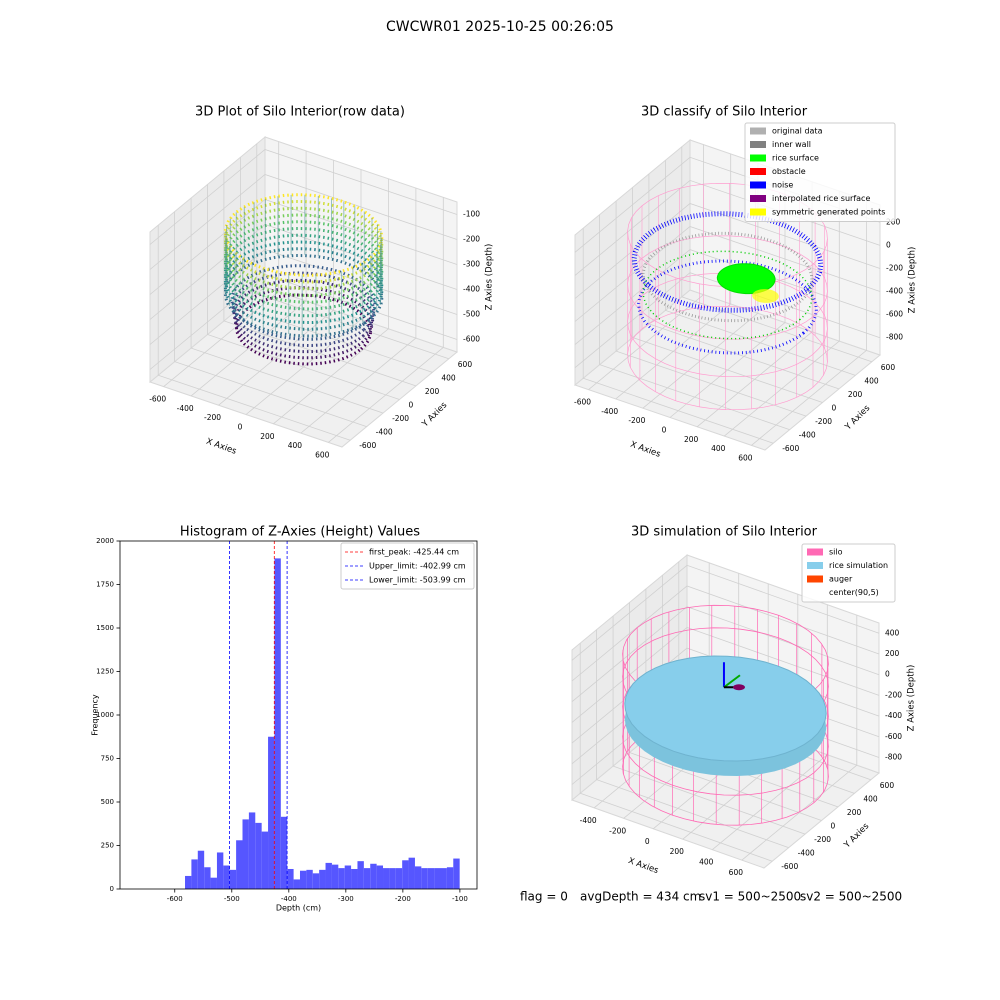 This screenshot has height=1000, width=1000. What do you see at coordinates (471, 264) in the screenshot?
I see `z-tick-label: -300` at bounding box center [471, 264].